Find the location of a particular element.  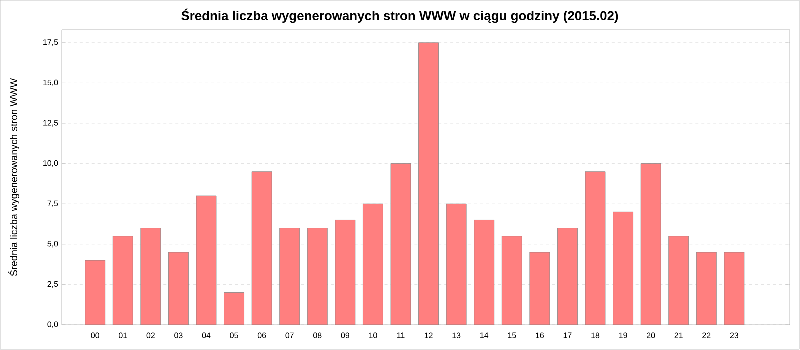

y-axis-title: Średnia liczba wygenerowanych stron WWW is located at coordinates (14, 177).